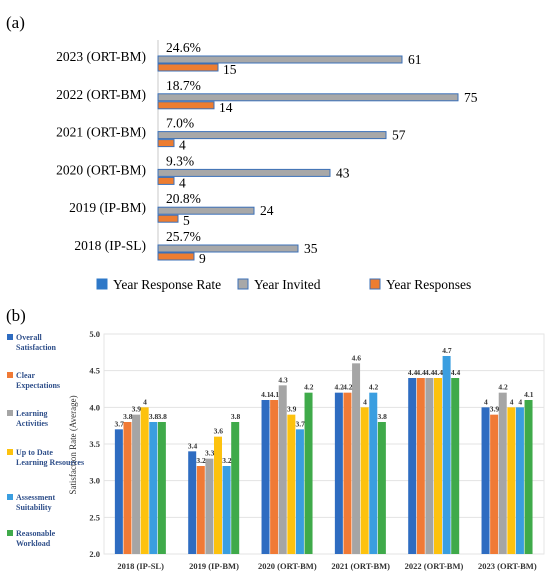 The height and width of the screenshot is (576, 550). I want to click on legend-entry: Reasonable Workload, so click(36, 538).